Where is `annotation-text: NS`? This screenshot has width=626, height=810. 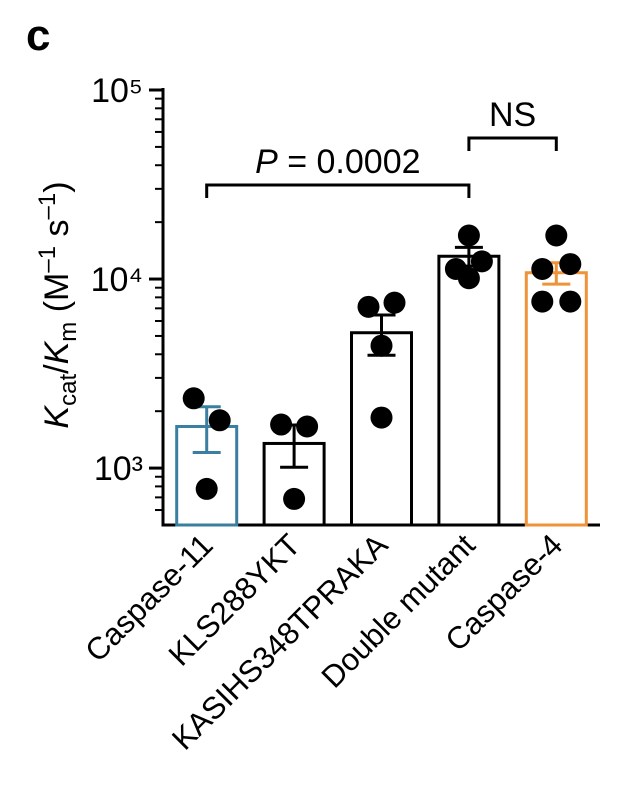 annotation-text: NS is located at coordinates (512, 115).